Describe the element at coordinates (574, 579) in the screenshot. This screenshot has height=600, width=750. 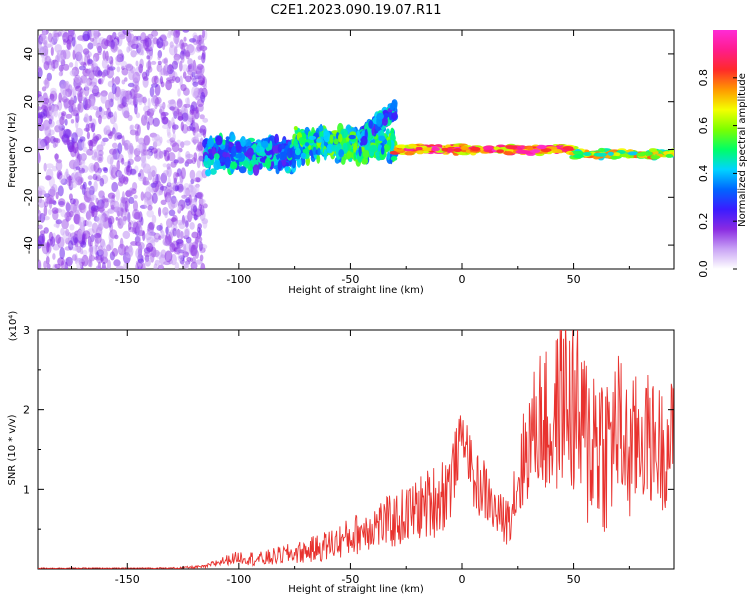
I see `snr-x-tick-label: 50` at that location.